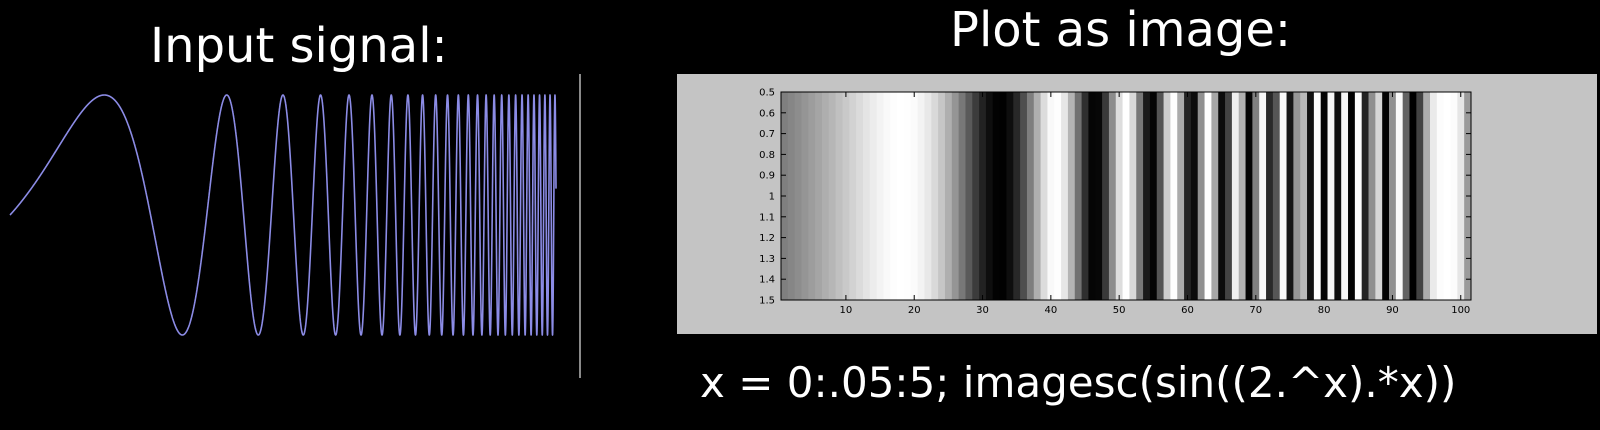 The image size is (1600, 430). I want to click on x-tick-label: 60, so click(1187, 310).